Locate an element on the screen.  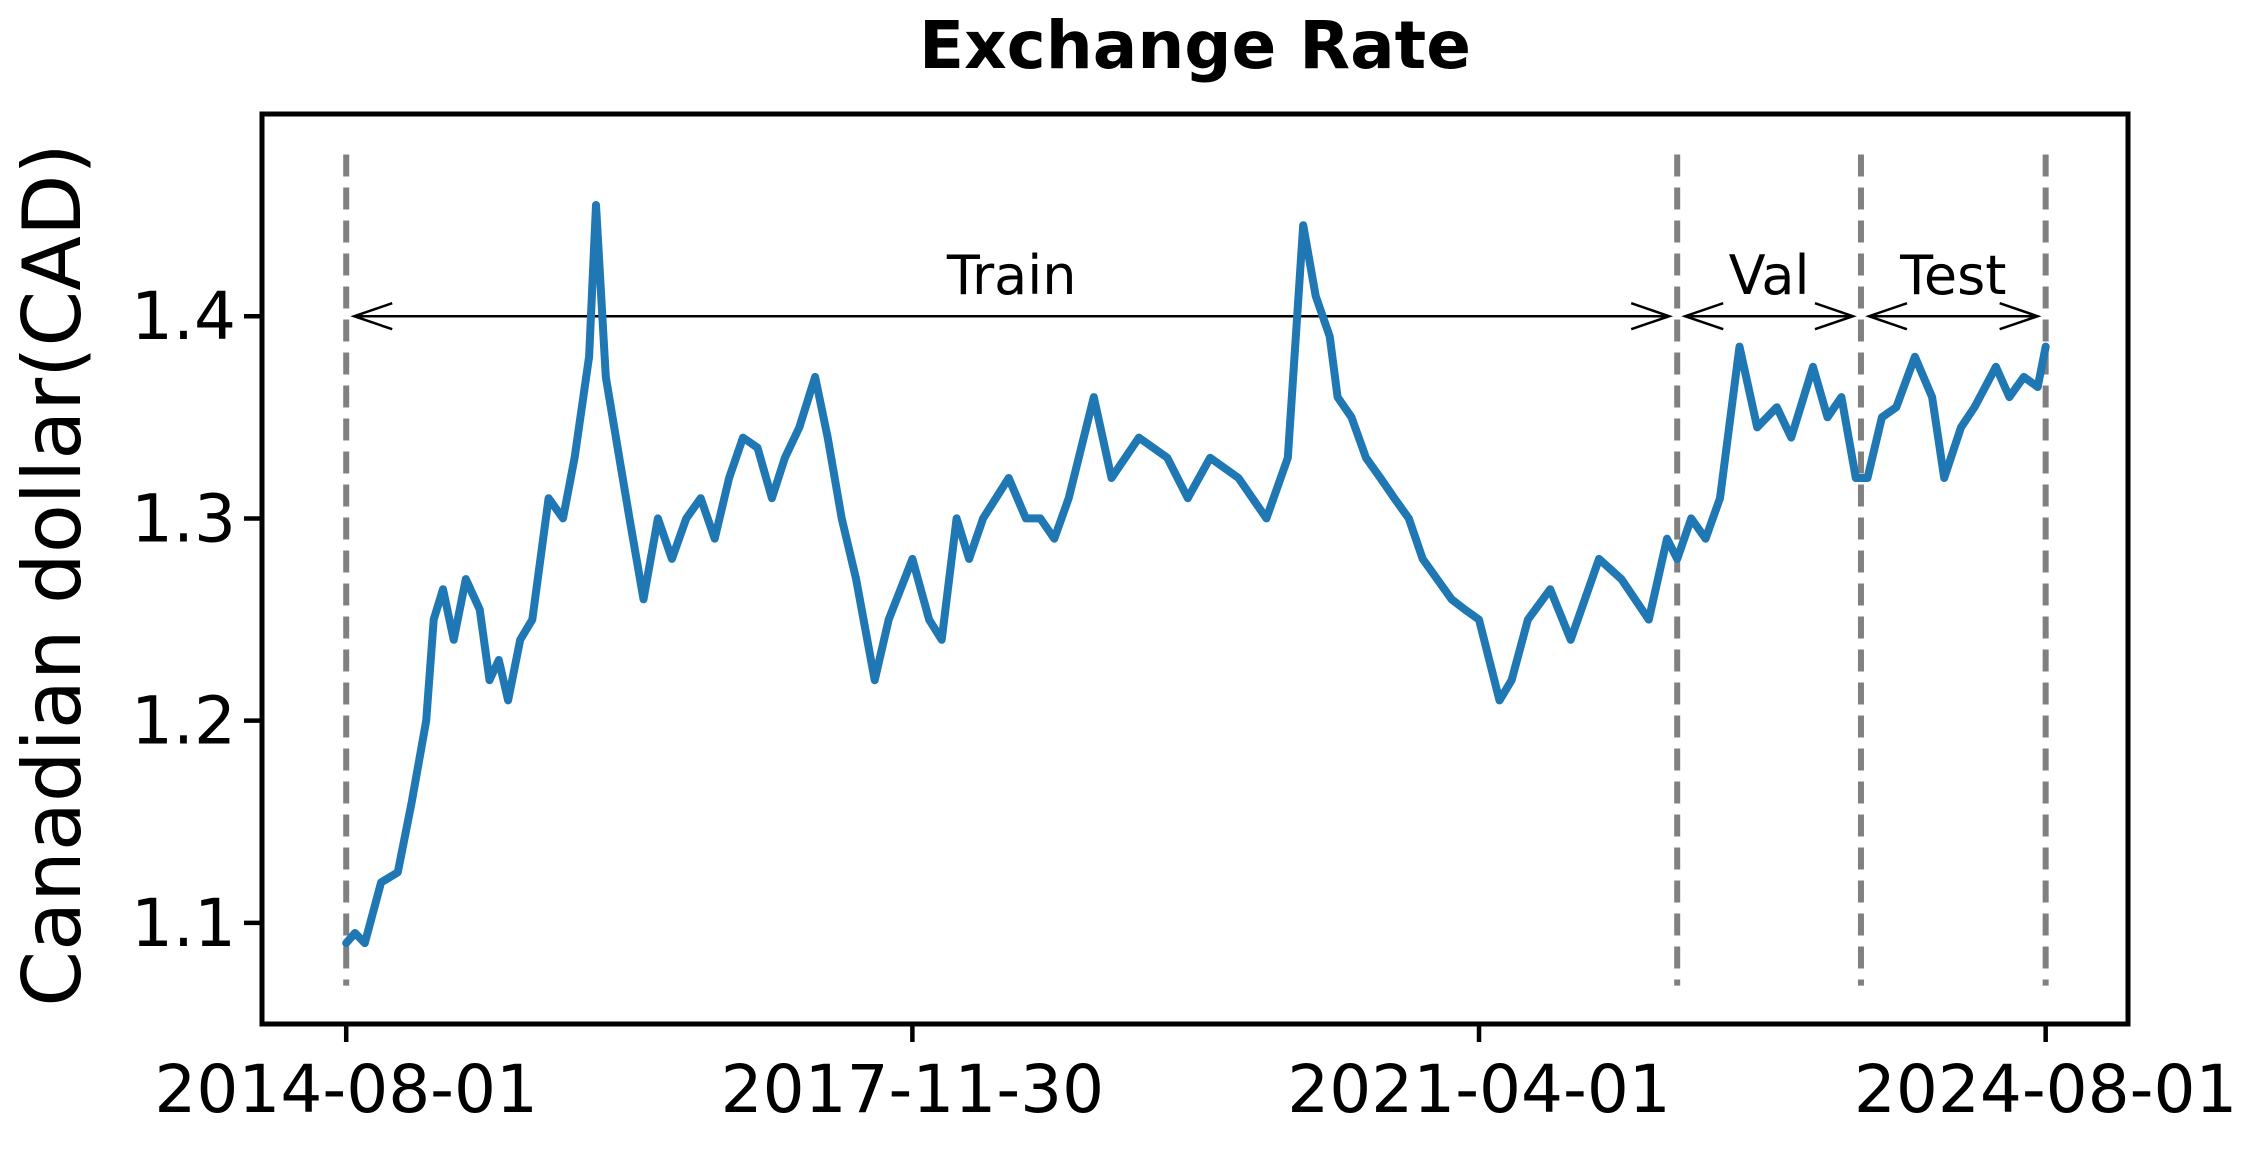
x-tick-label: 2024-08-01 is located at coordinates (2046, 1089).